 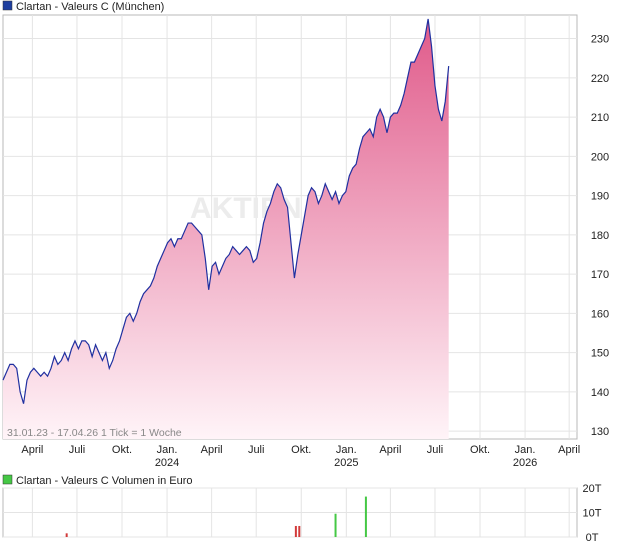 What do you see at coordinates (600, 118) in the screenshot?
I see `y-tick-label: 210` at bounding box center [600, 118].